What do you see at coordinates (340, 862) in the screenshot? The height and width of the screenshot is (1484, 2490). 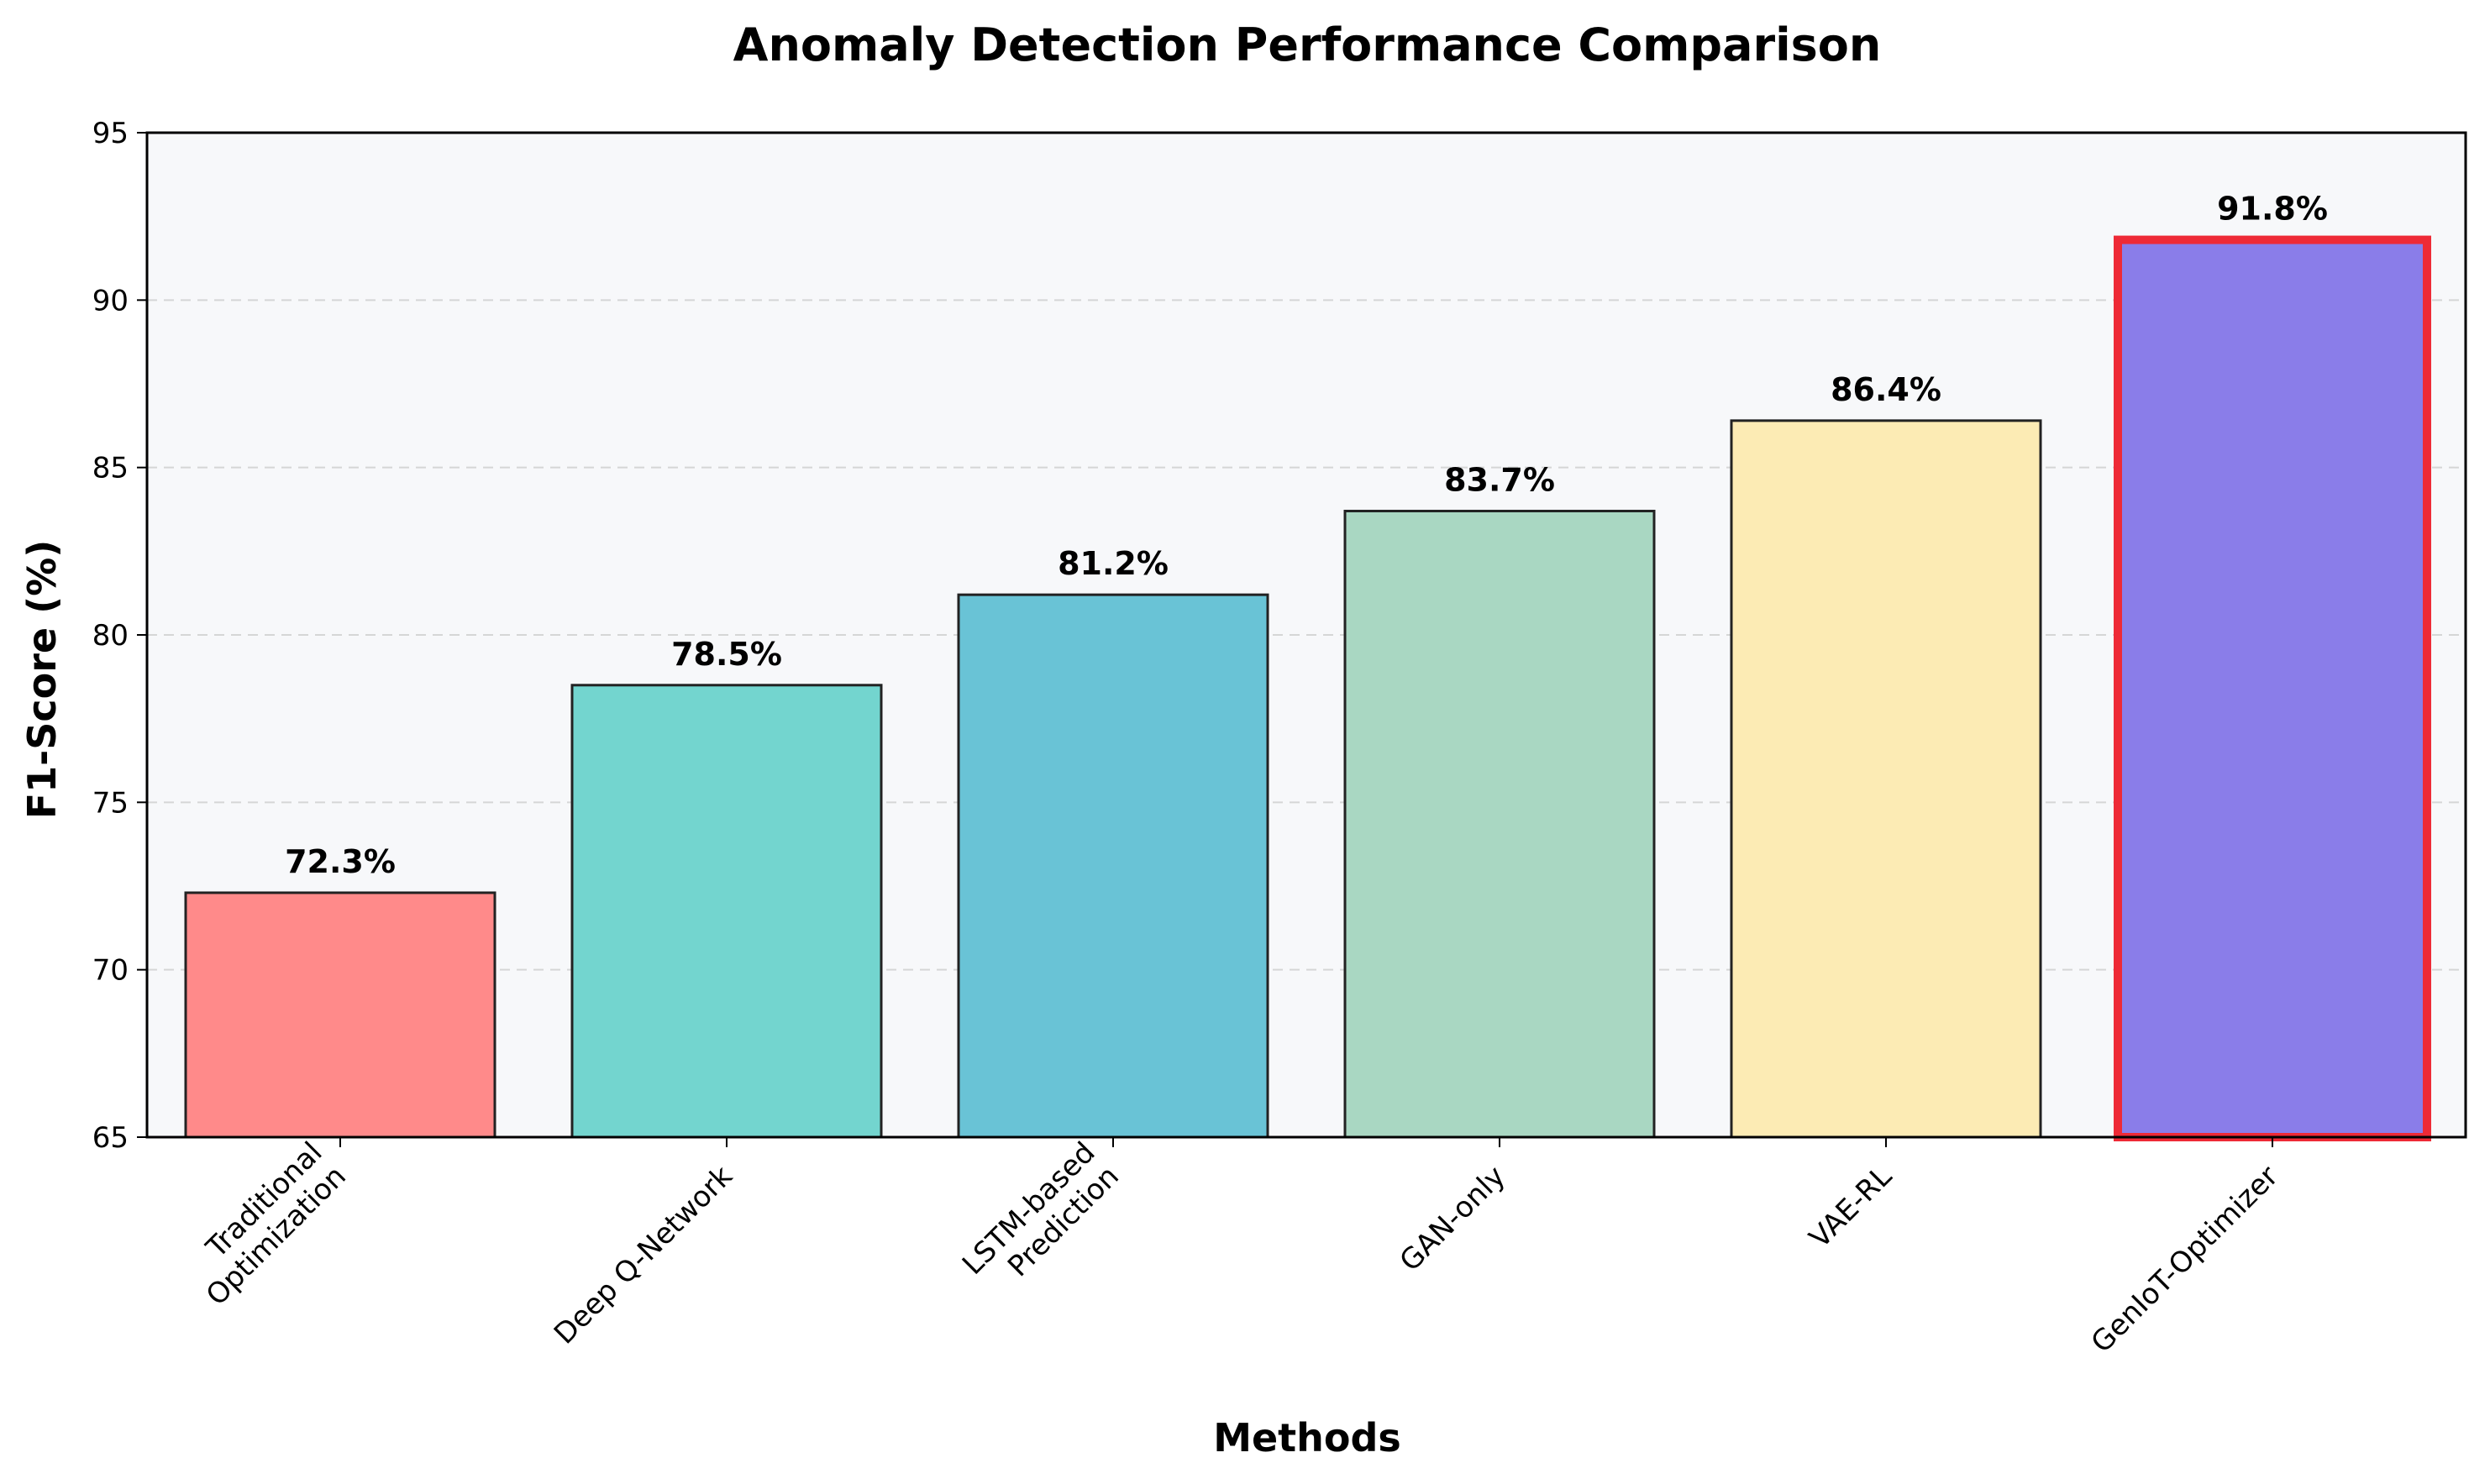 I see `bar-value-label: 72.3%` at bounding box center [340, 862].